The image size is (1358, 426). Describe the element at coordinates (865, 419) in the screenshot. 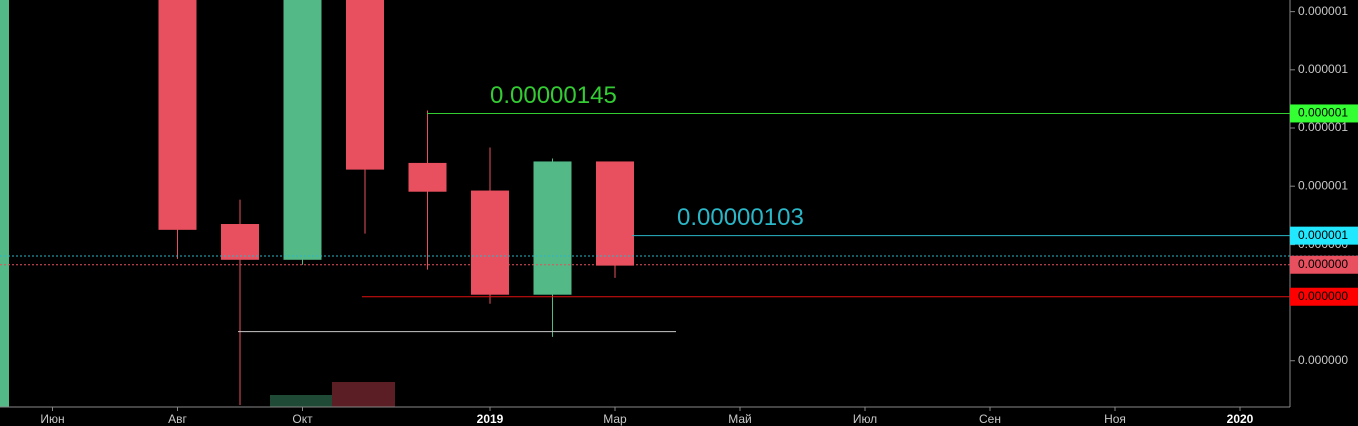

I see `x-tick-label: Июл` at that location.